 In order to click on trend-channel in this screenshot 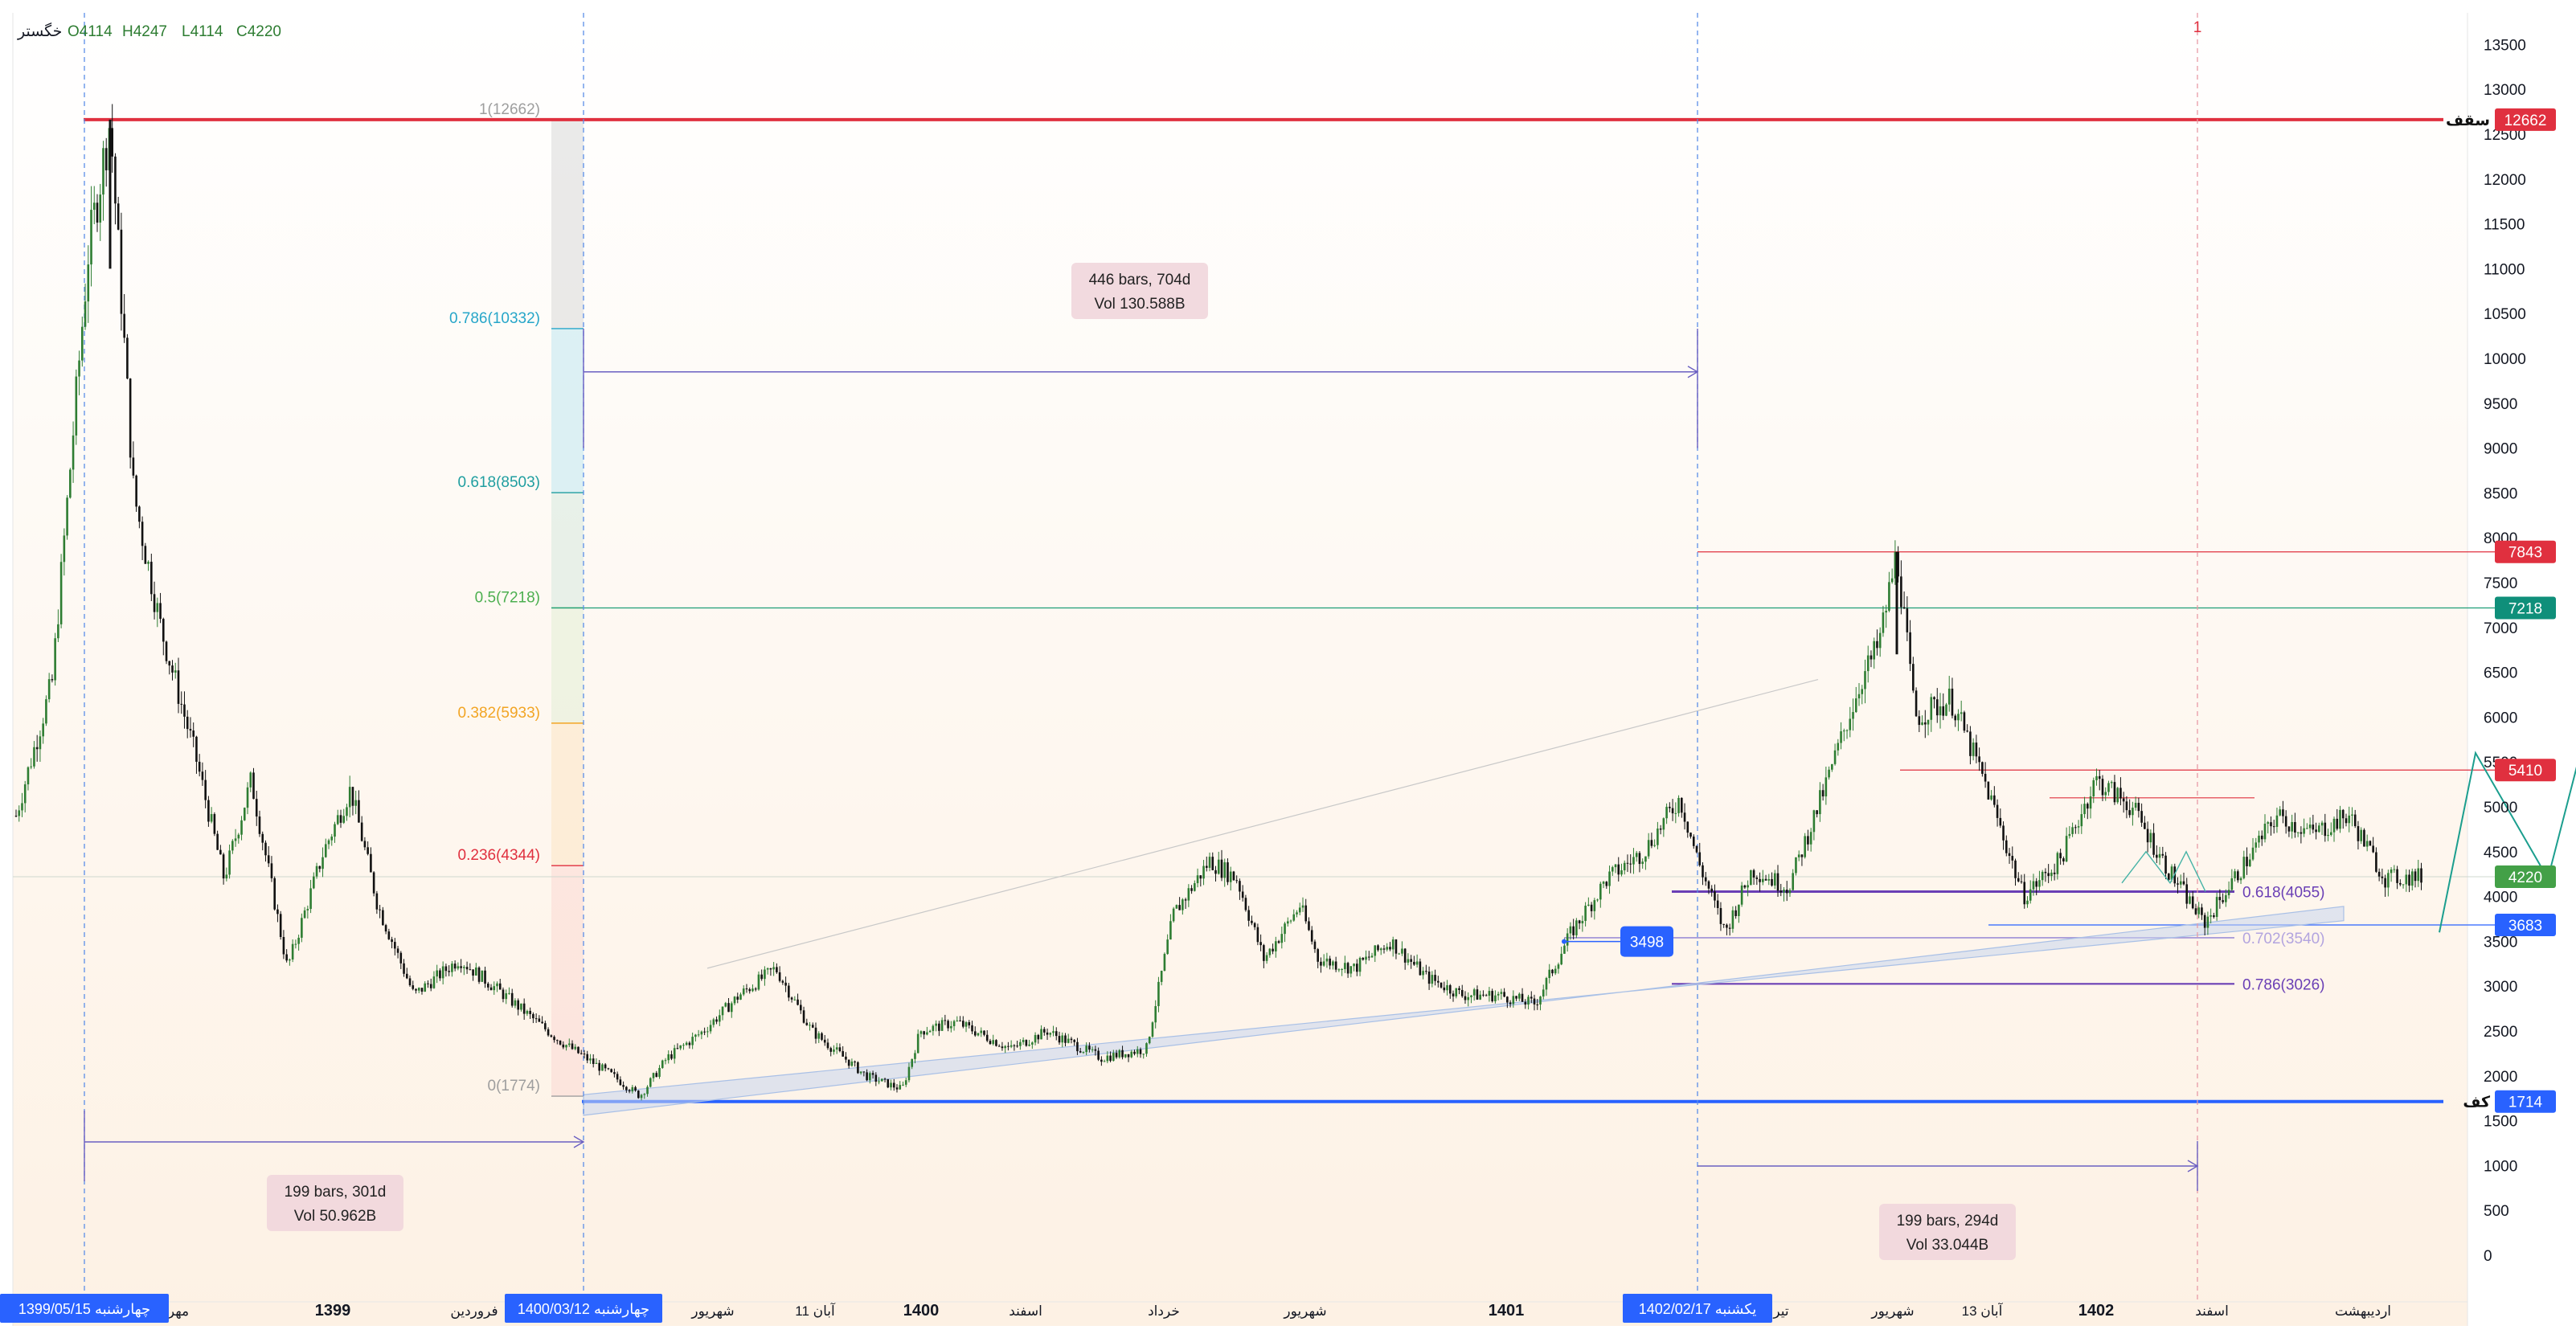, I will do `click(1464, 1011)`.